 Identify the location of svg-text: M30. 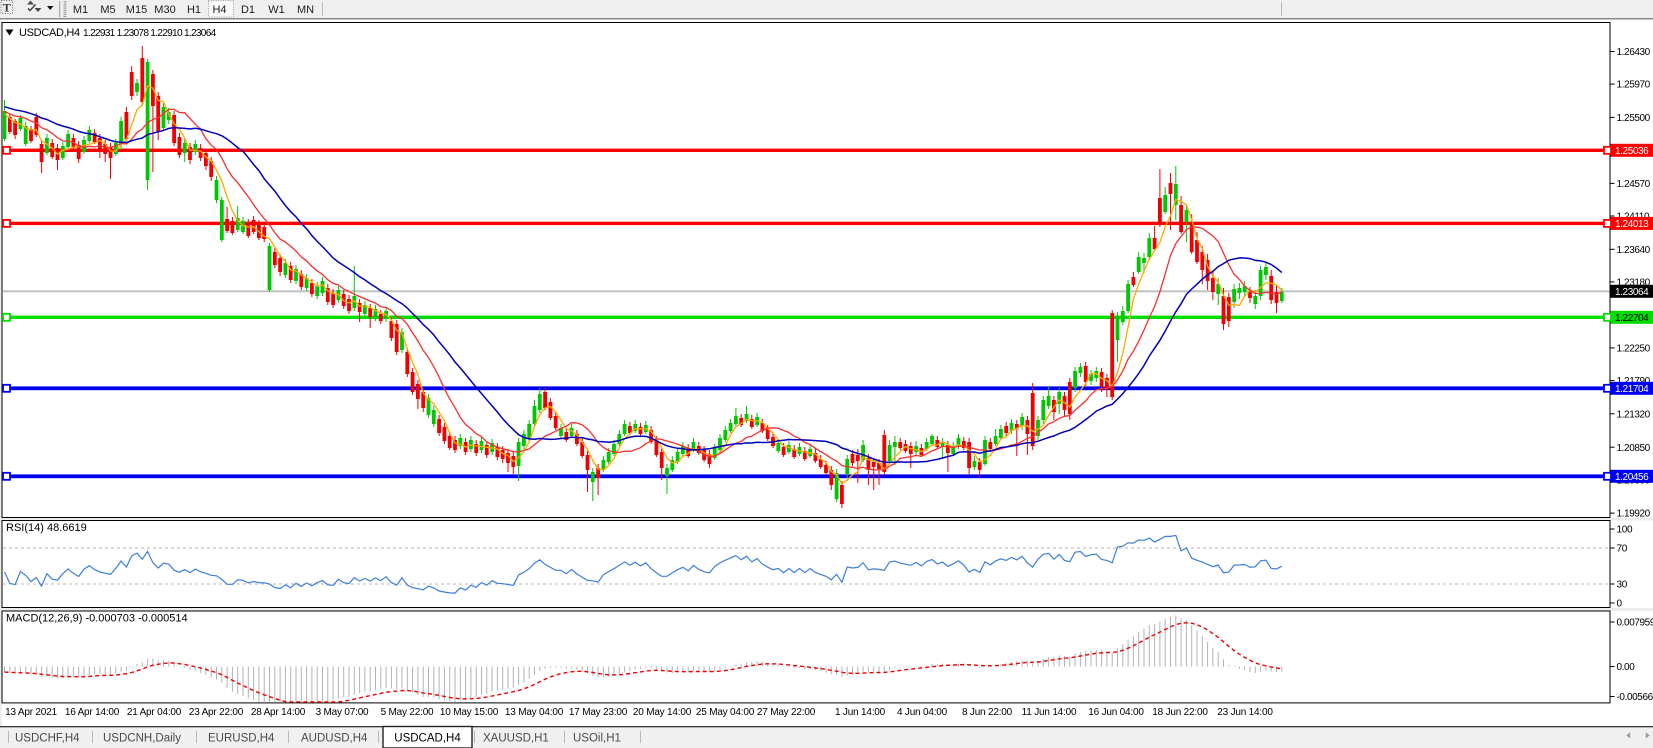
(164, 10).